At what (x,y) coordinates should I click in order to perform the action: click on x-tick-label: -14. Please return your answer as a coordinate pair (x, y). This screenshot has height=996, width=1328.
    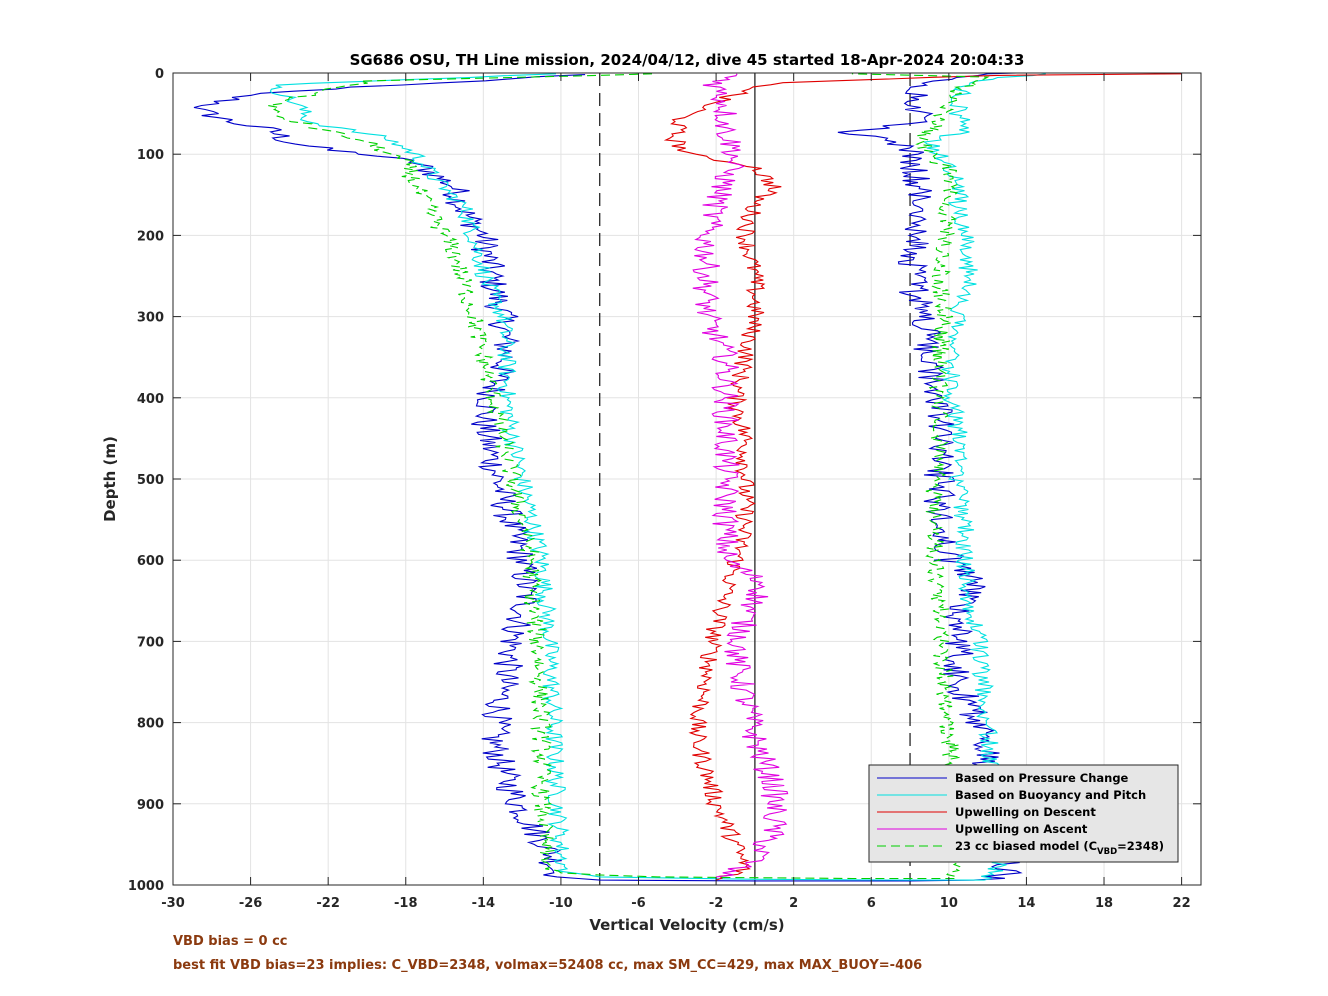
    Looking at the image, I should click on (484, 903).